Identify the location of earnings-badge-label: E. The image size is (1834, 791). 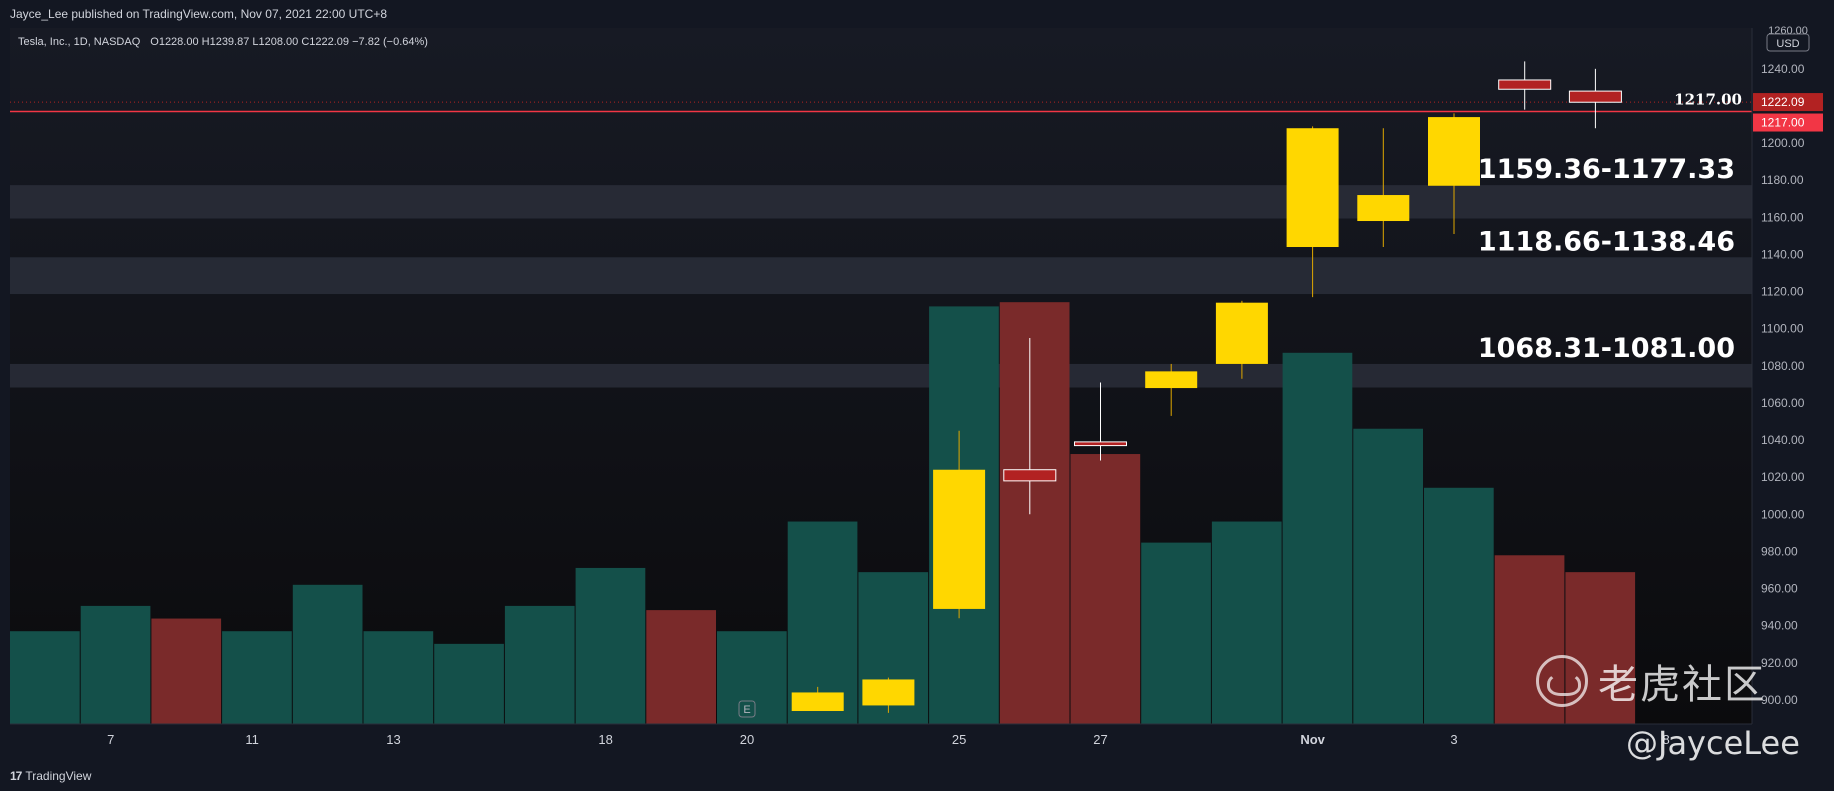
(746, 710).